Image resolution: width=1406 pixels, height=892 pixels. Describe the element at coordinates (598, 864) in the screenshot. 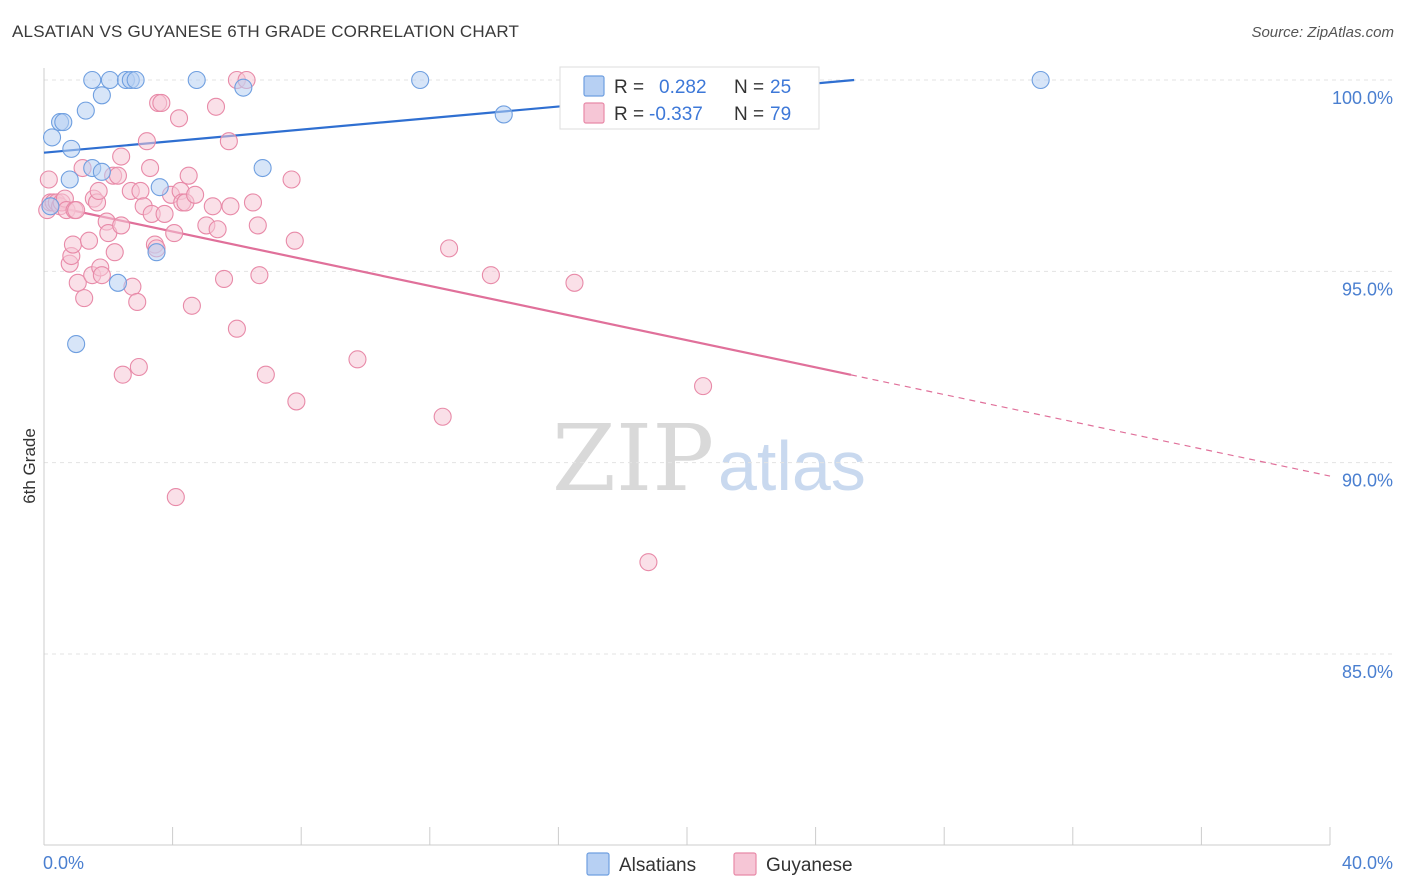

I see `series-legend-swatch-alsatians` at that location.